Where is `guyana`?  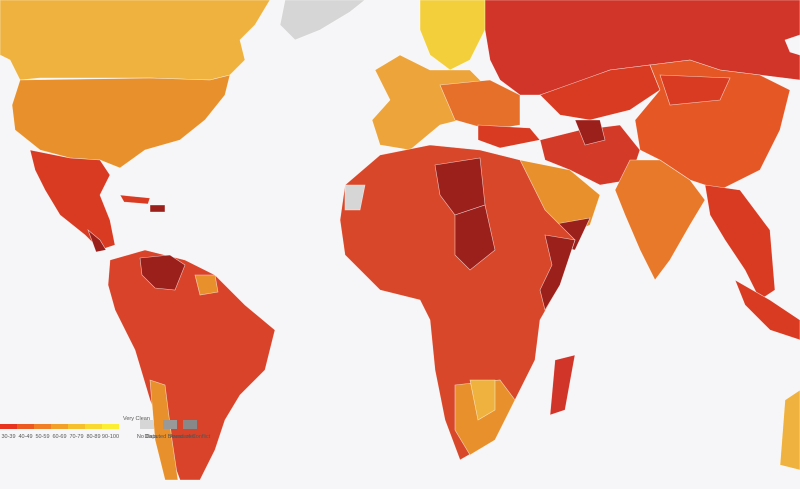
guyana is located at coordinates (206, 285).